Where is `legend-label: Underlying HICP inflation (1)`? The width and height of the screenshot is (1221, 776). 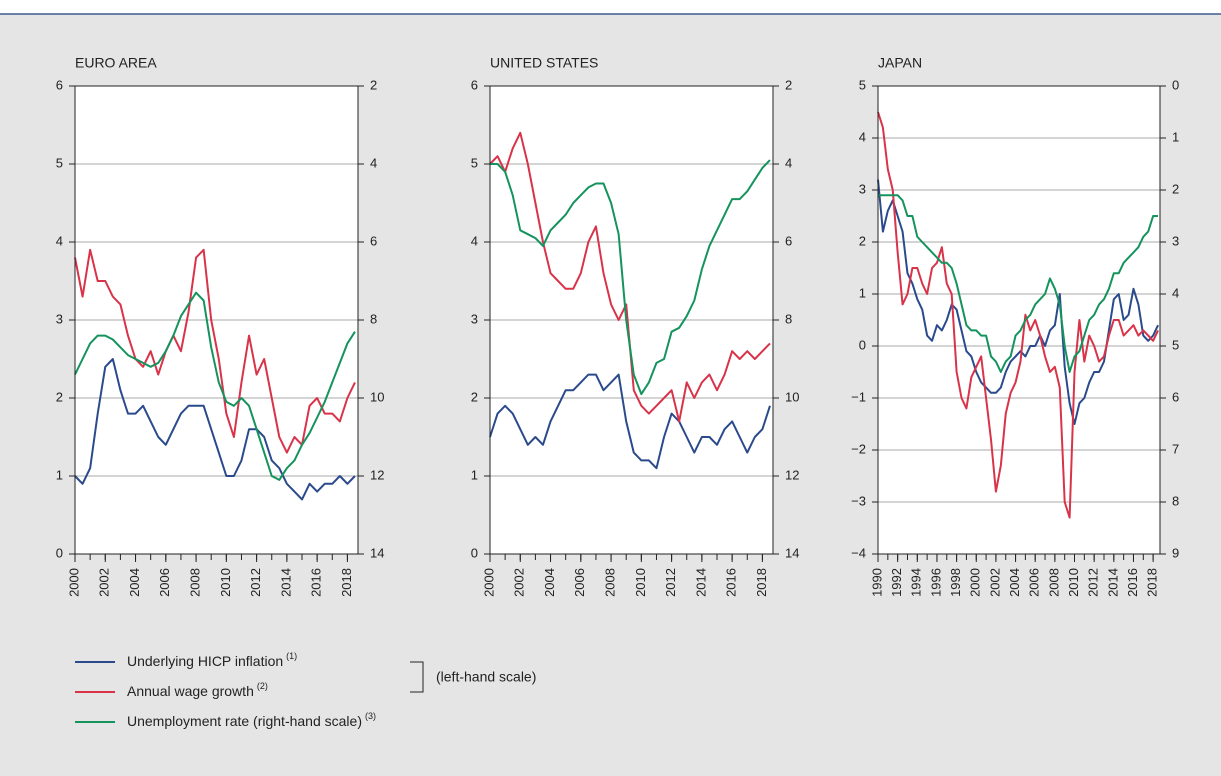 legend-label: Underlying HICP inflation (1) is located at coordinates (212, 659).